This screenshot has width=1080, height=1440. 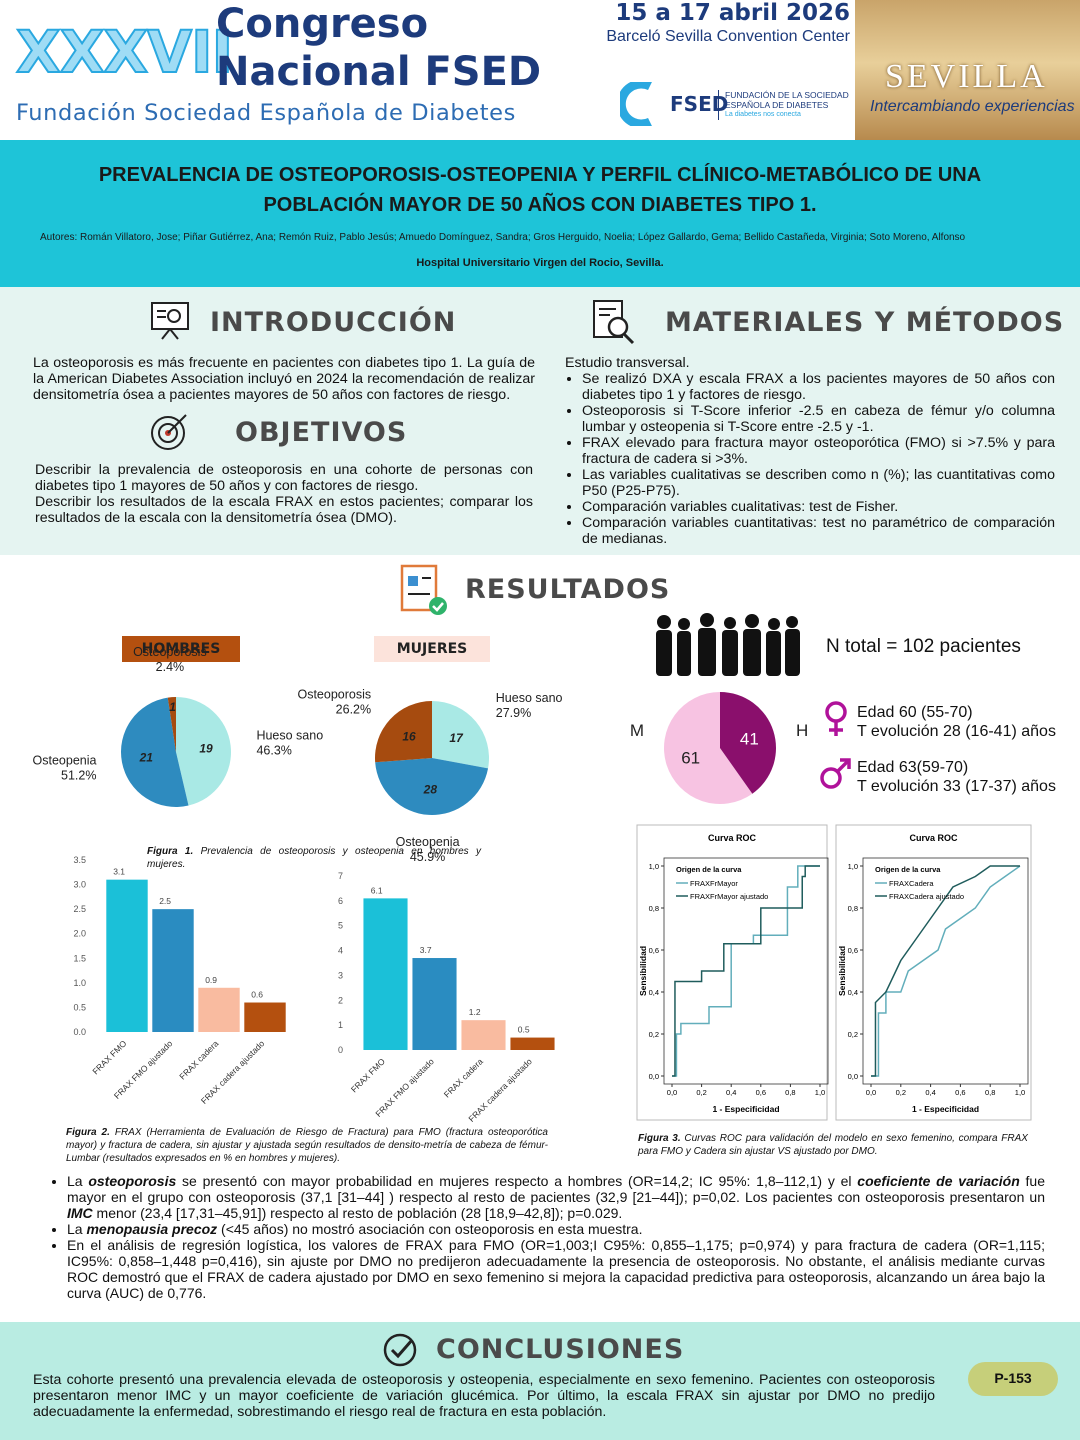 What do you see at coordinates (170, 851) in the screenshot?
I see `figure-label: Figura 1.` at bounding box center [170, 851].